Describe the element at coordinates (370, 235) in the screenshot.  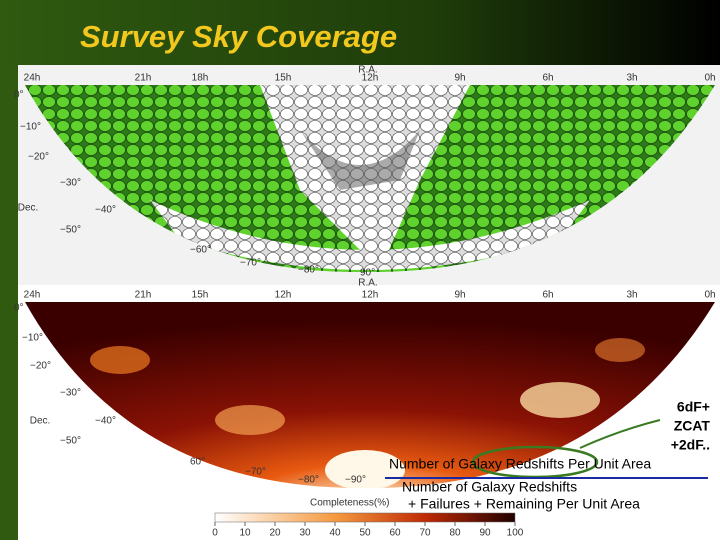
I see `uncovered-south` at that location.